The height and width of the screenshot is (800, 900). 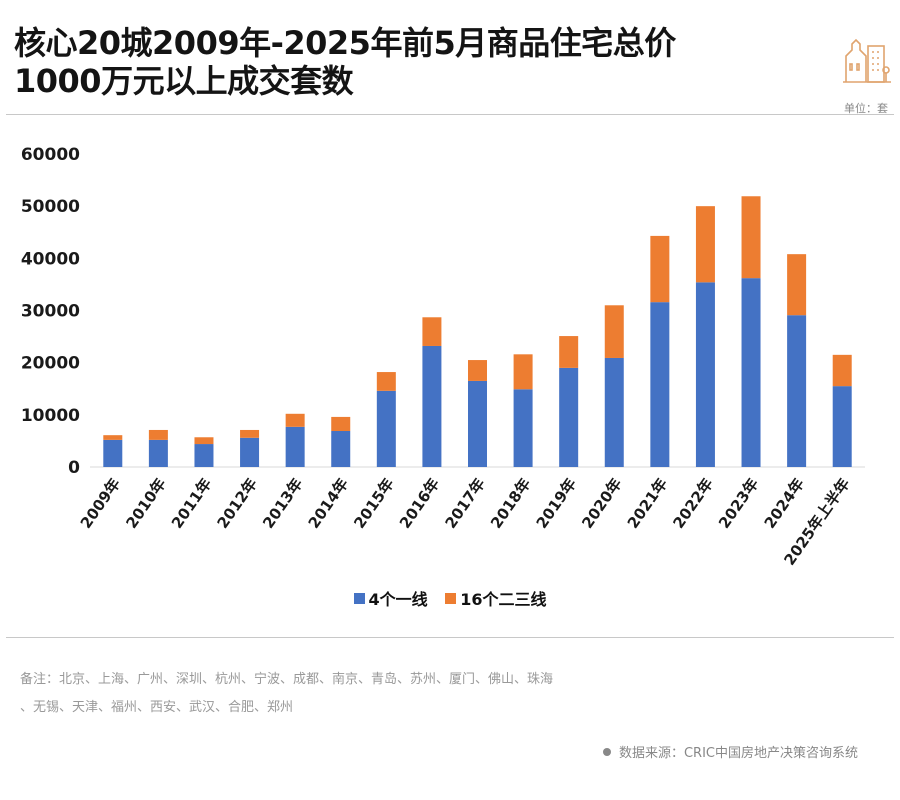 What do you see at coordinates (50, 364) in the screenshot?
I see `y-tick-label: 20000` at bounding box center [50, 364].